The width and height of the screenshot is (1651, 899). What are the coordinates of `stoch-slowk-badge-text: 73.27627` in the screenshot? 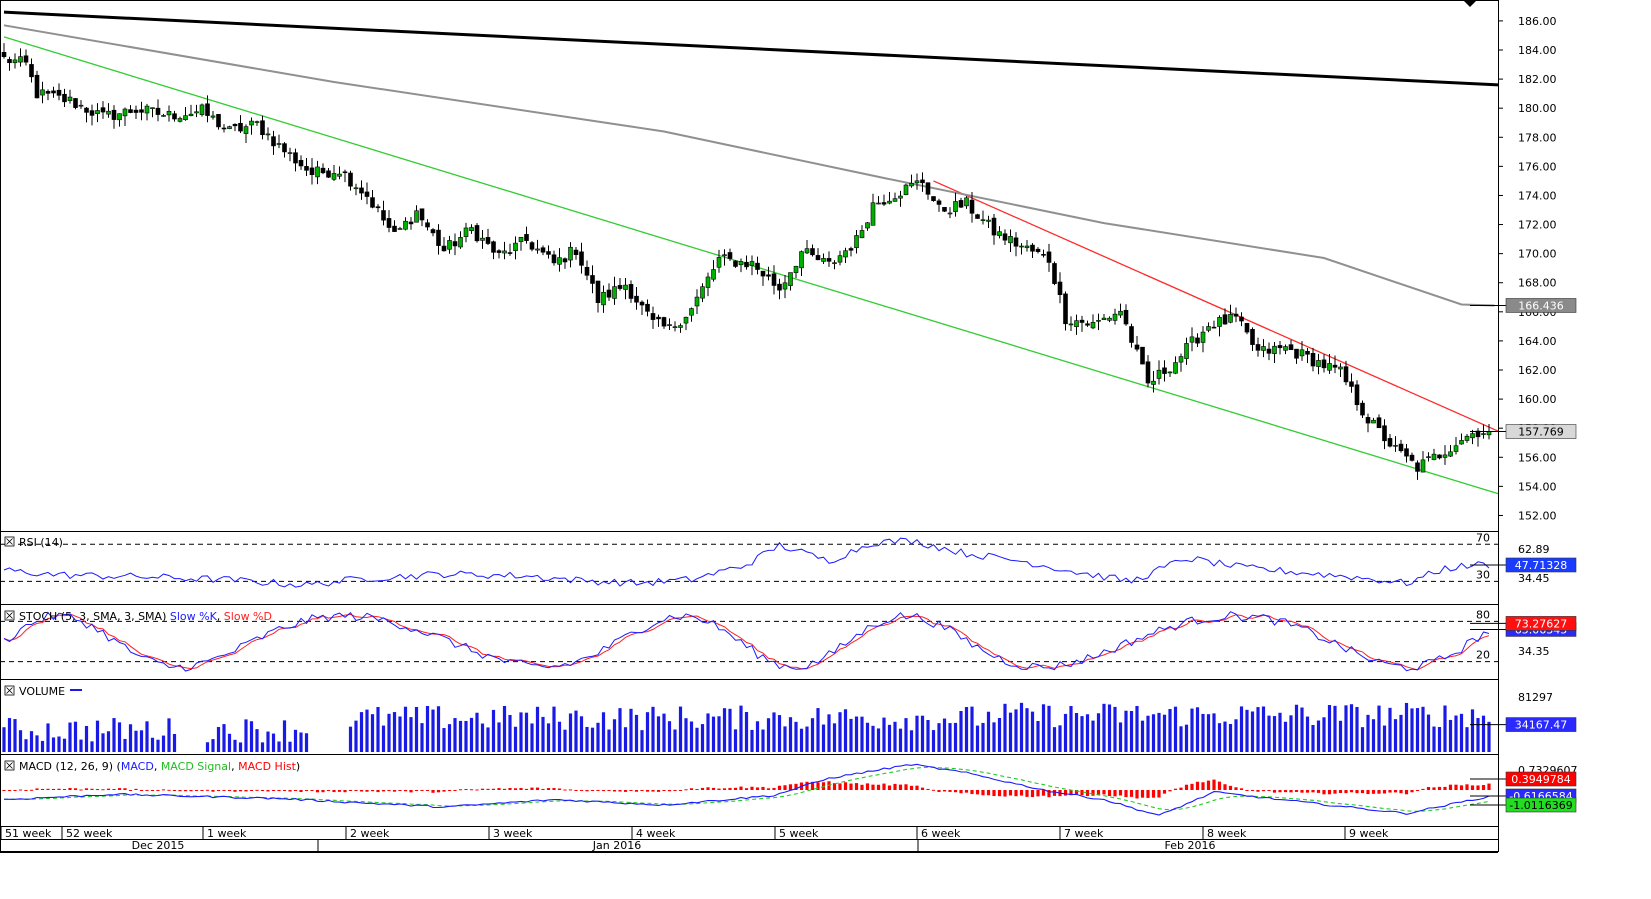 It's located at (1541, 623).